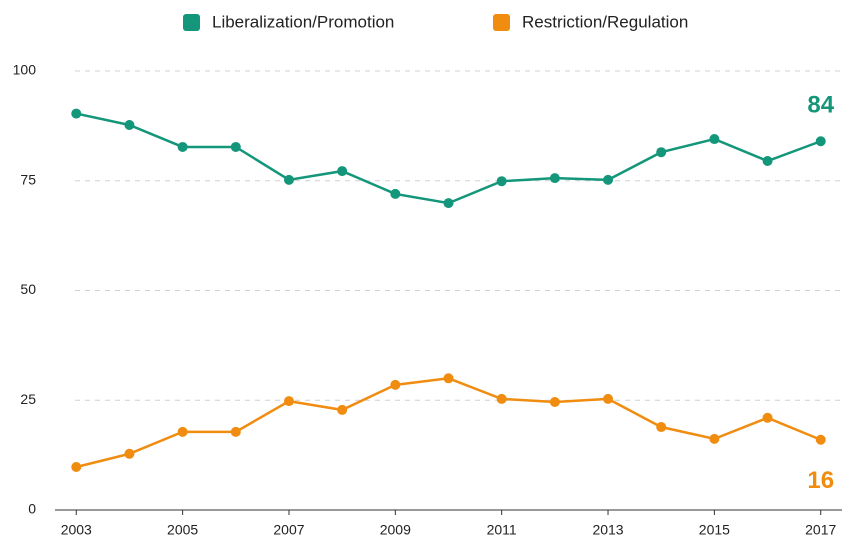 Image resolution: width=844 pixels, height=543 pixels. I want to click on series-line, so click(448, 423).